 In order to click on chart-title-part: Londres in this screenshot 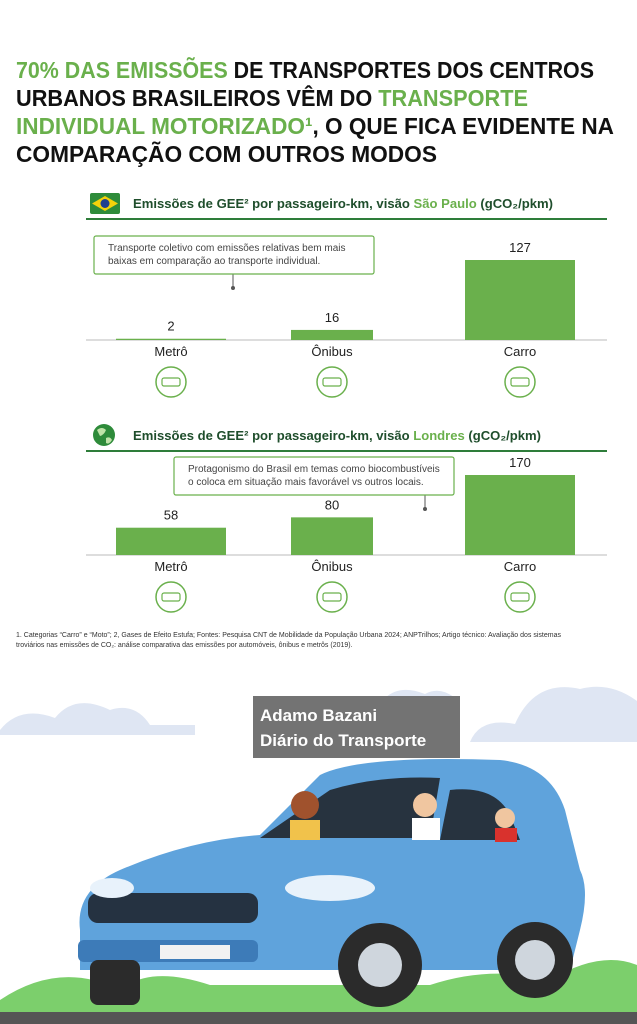, I will do `click(439, 435)`.